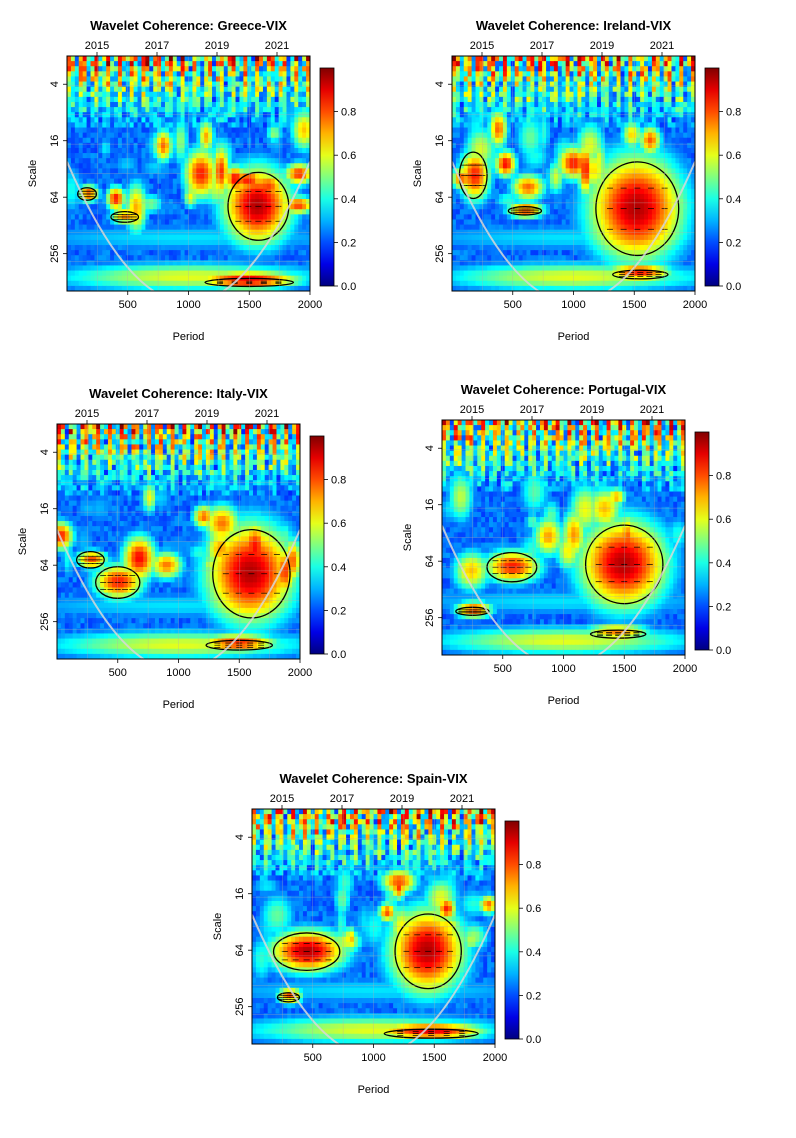 The height and width of the screenshot is (1138, 796). Describe the element at coordinates (564, 389) in the screenshot. I see `chart-title: Wavelet Coherence: Portugal-VIX` at that location.